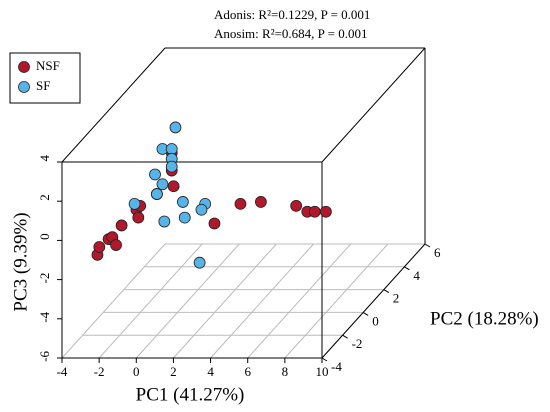  I want to click on x-axis-label: PC1 (41.27%), so click(190, 394).